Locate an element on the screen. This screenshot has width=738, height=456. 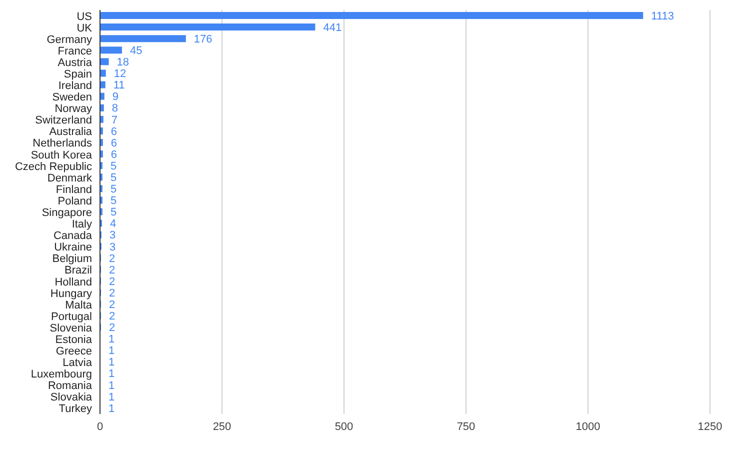
y-tick-label: Estonia is located at coordinates (74, 340).